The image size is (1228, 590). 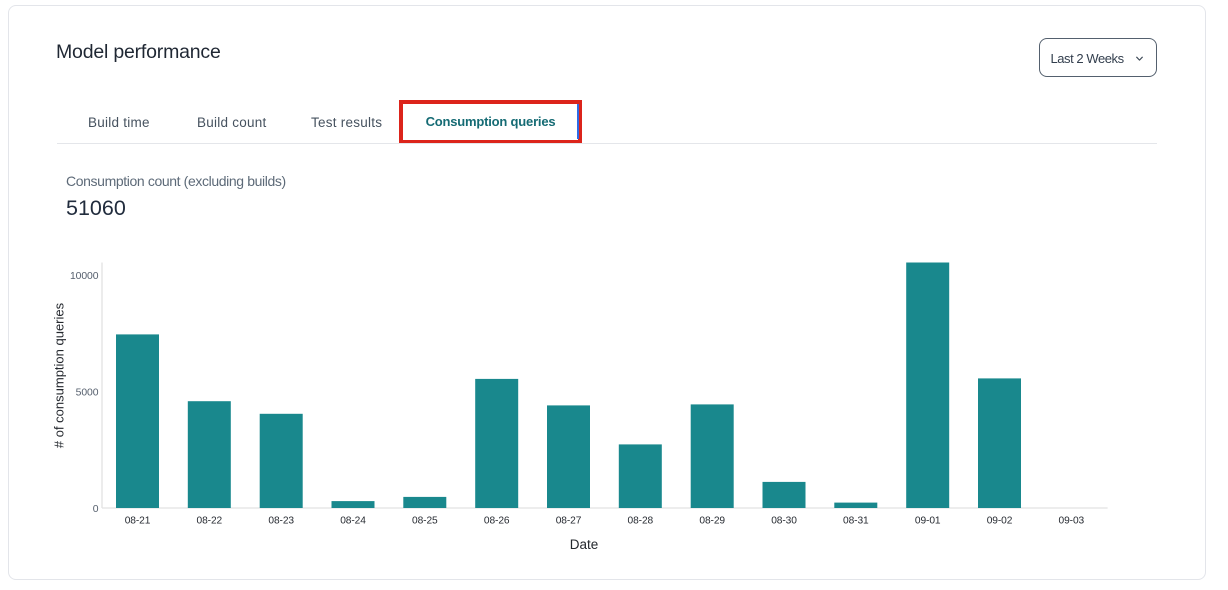 I want to click on svg-text: 09-02, so click(x=1000, y=521).